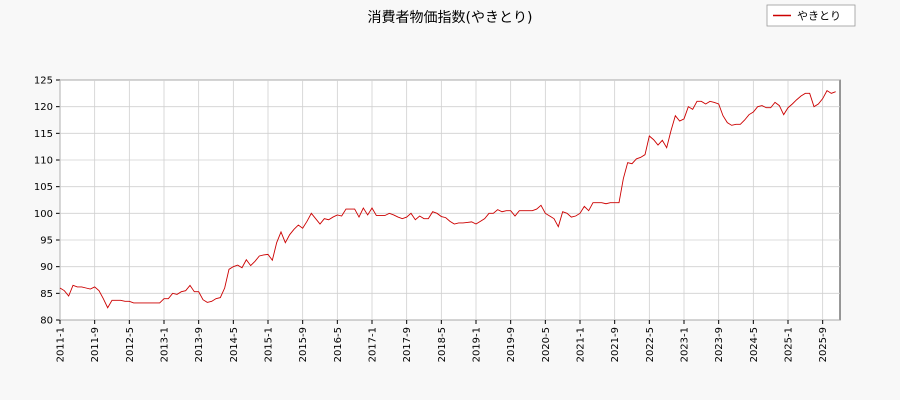 The image size is (900, 400). What do you see at coordinates (450, 18) in the screenshot?
I see `chart-title: 消費者物価指数(やきとり)` at bounding box center [450, 18].